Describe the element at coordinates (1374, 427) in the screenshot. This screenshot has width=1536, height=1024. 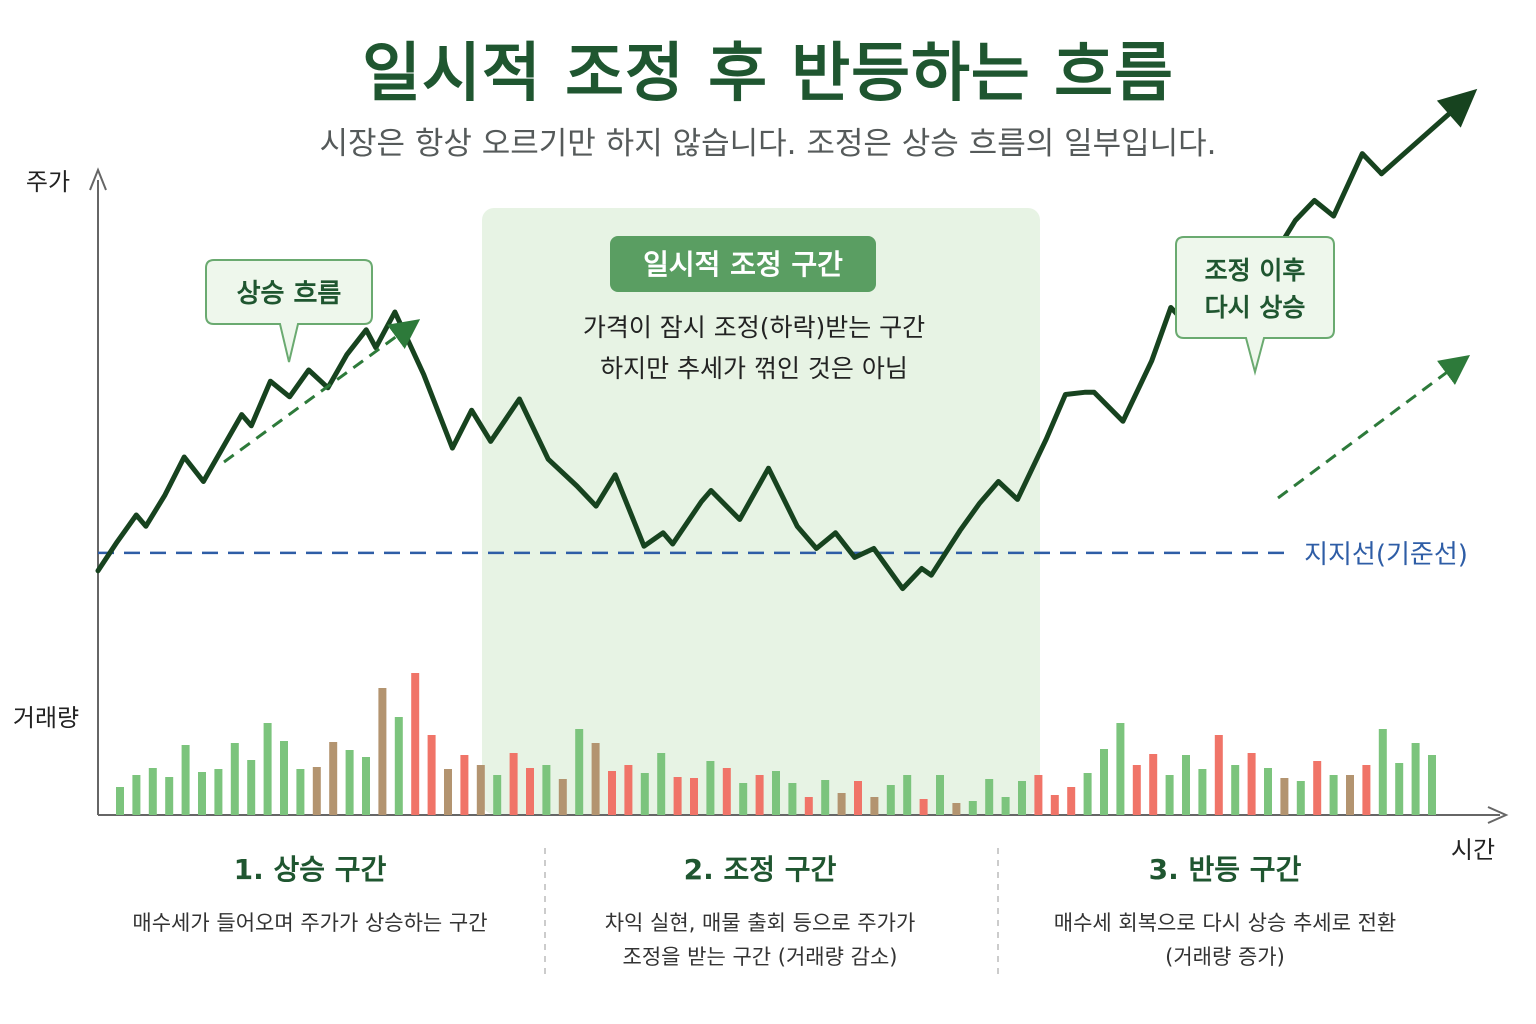
I see `rebound-dashed-arrow` at that location.